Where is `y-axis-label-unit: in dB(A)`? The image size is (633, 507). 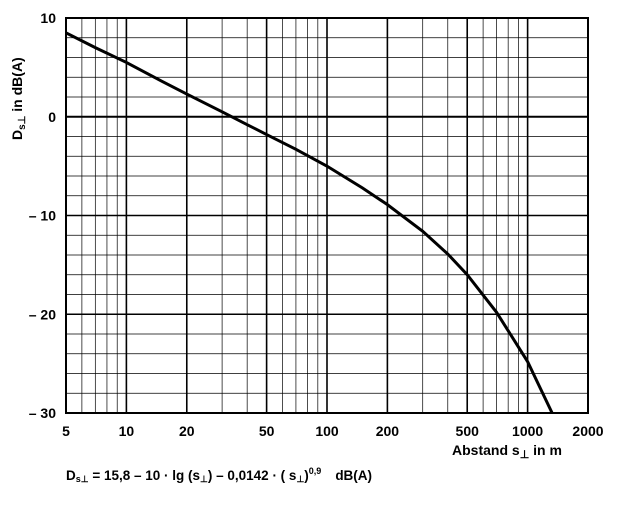
y-axis-label-unit: in dB(A) is located at coordinates (17, 86).